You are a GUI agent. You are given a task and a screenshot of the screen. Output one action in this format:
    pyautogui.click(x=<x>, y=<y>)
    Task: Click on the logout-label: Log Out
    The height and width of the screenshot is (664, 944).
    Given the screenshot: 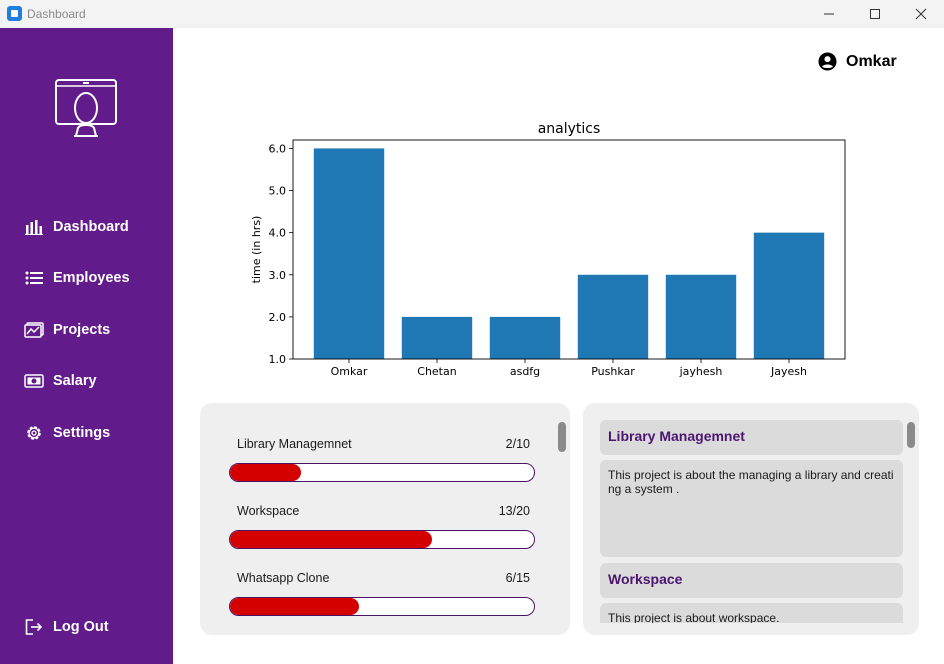 What is the action you would take?
    pyautogui.click(x=81, y=627)
    